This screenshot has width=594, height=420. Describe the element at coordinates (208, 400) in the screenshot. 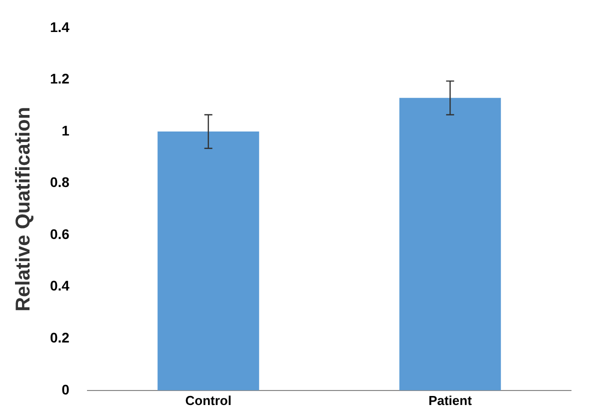

I see `x-tick-label: Control` at that location.